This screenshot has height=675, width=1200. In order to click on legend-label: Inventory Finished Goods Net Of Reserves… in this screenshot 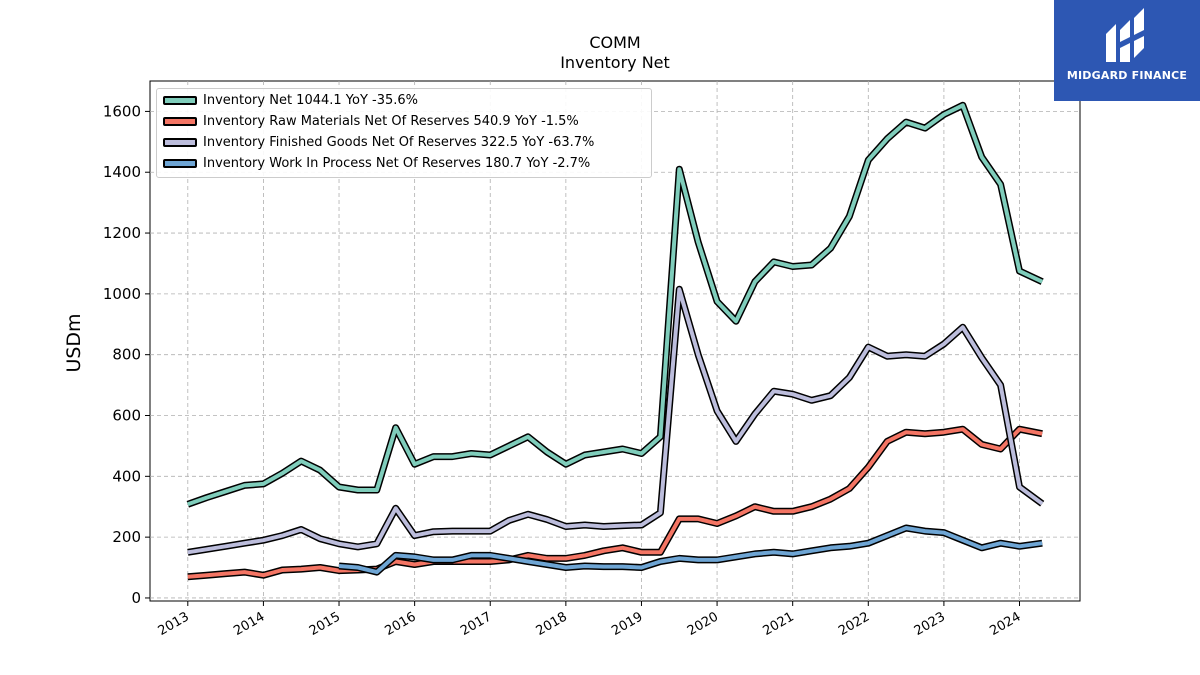, I will do `click(399, 142)`.